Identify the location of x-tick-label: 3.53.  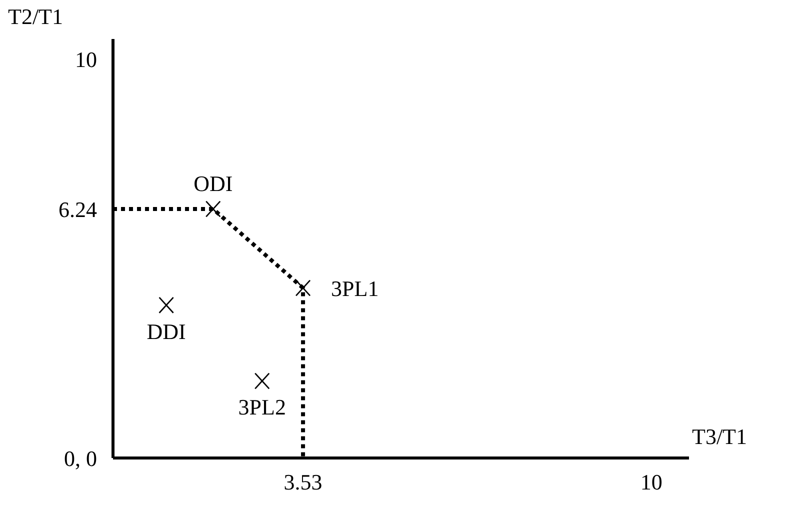
(303, 482).